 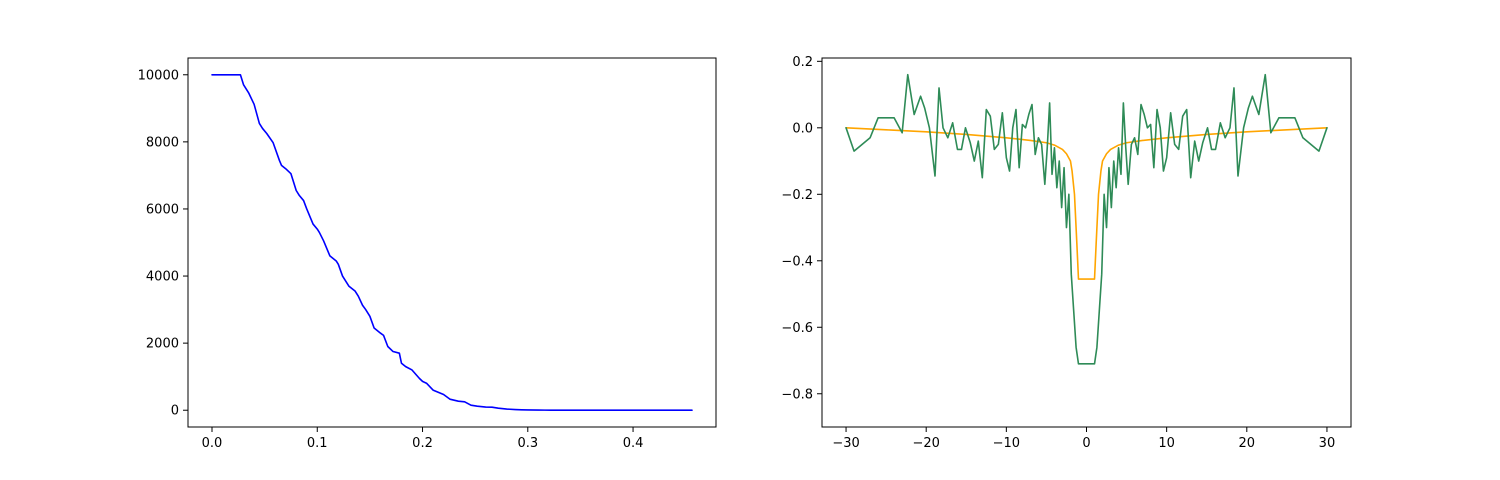 I want to click on left-x-tick-label: 0.1, so click(x=317, y=443).